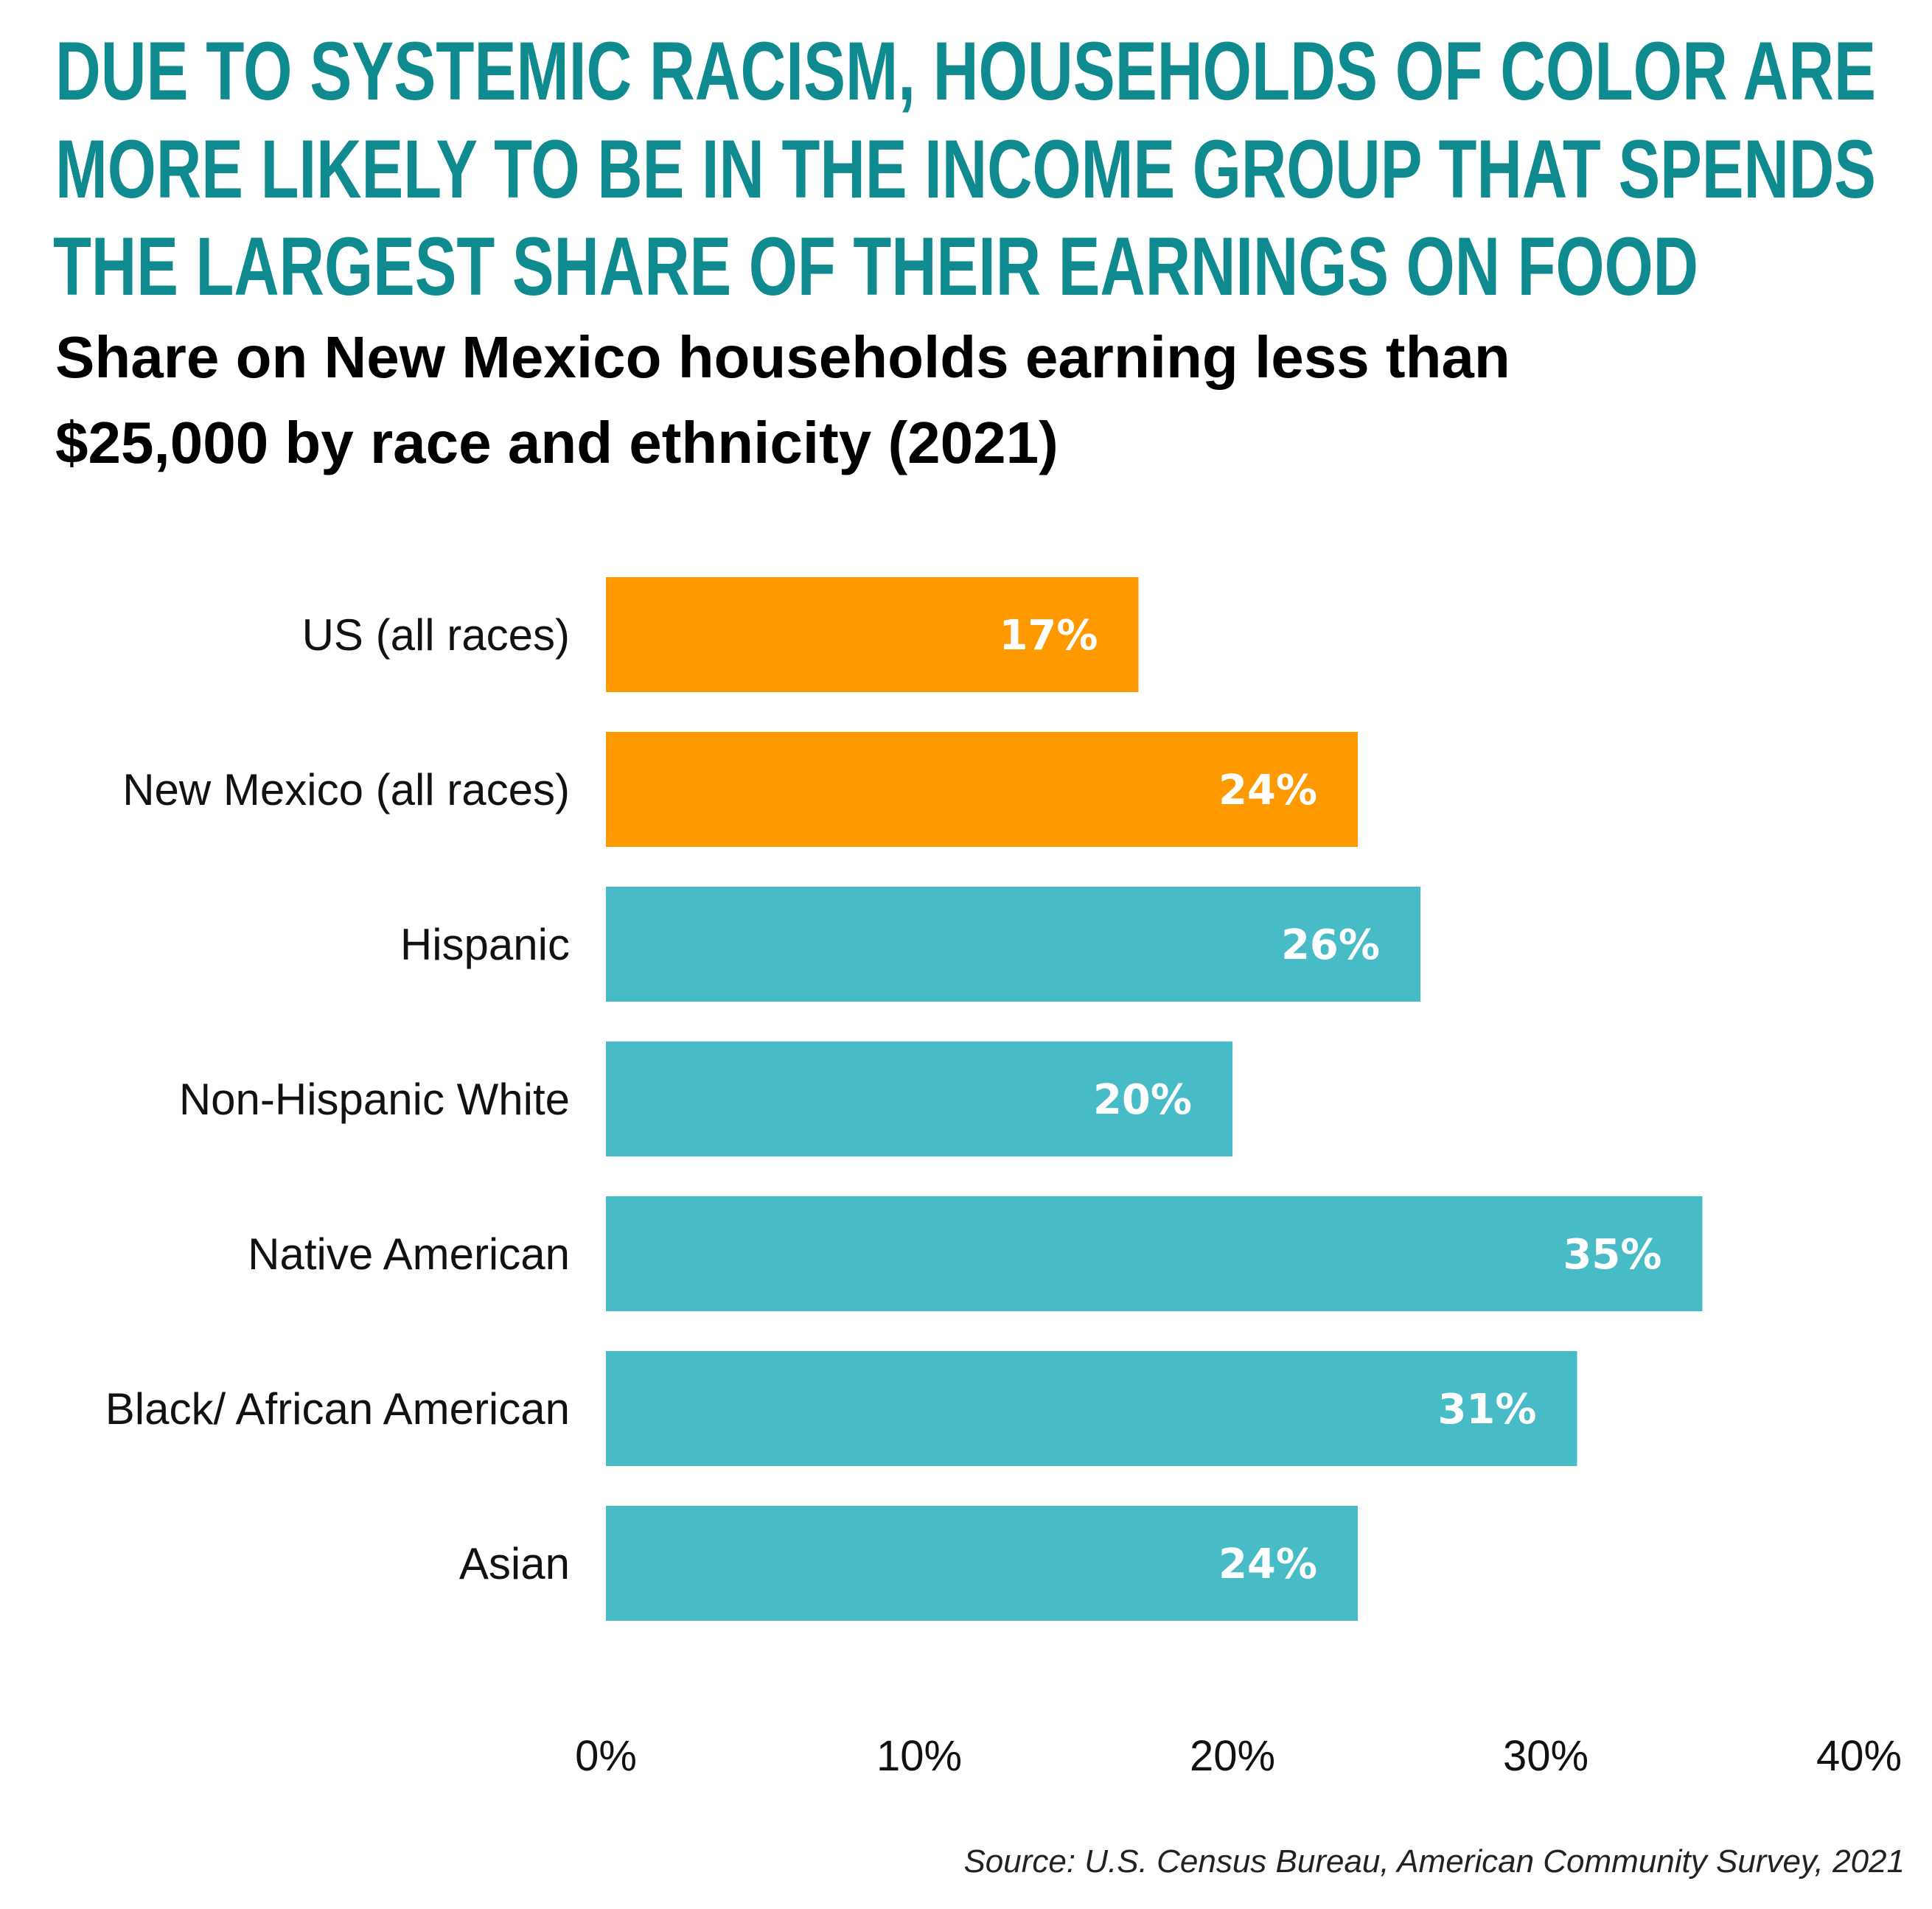  Describe the element at coordinates (1142, 1100) in the screenshot. I see `data-label: 20%` at that location.